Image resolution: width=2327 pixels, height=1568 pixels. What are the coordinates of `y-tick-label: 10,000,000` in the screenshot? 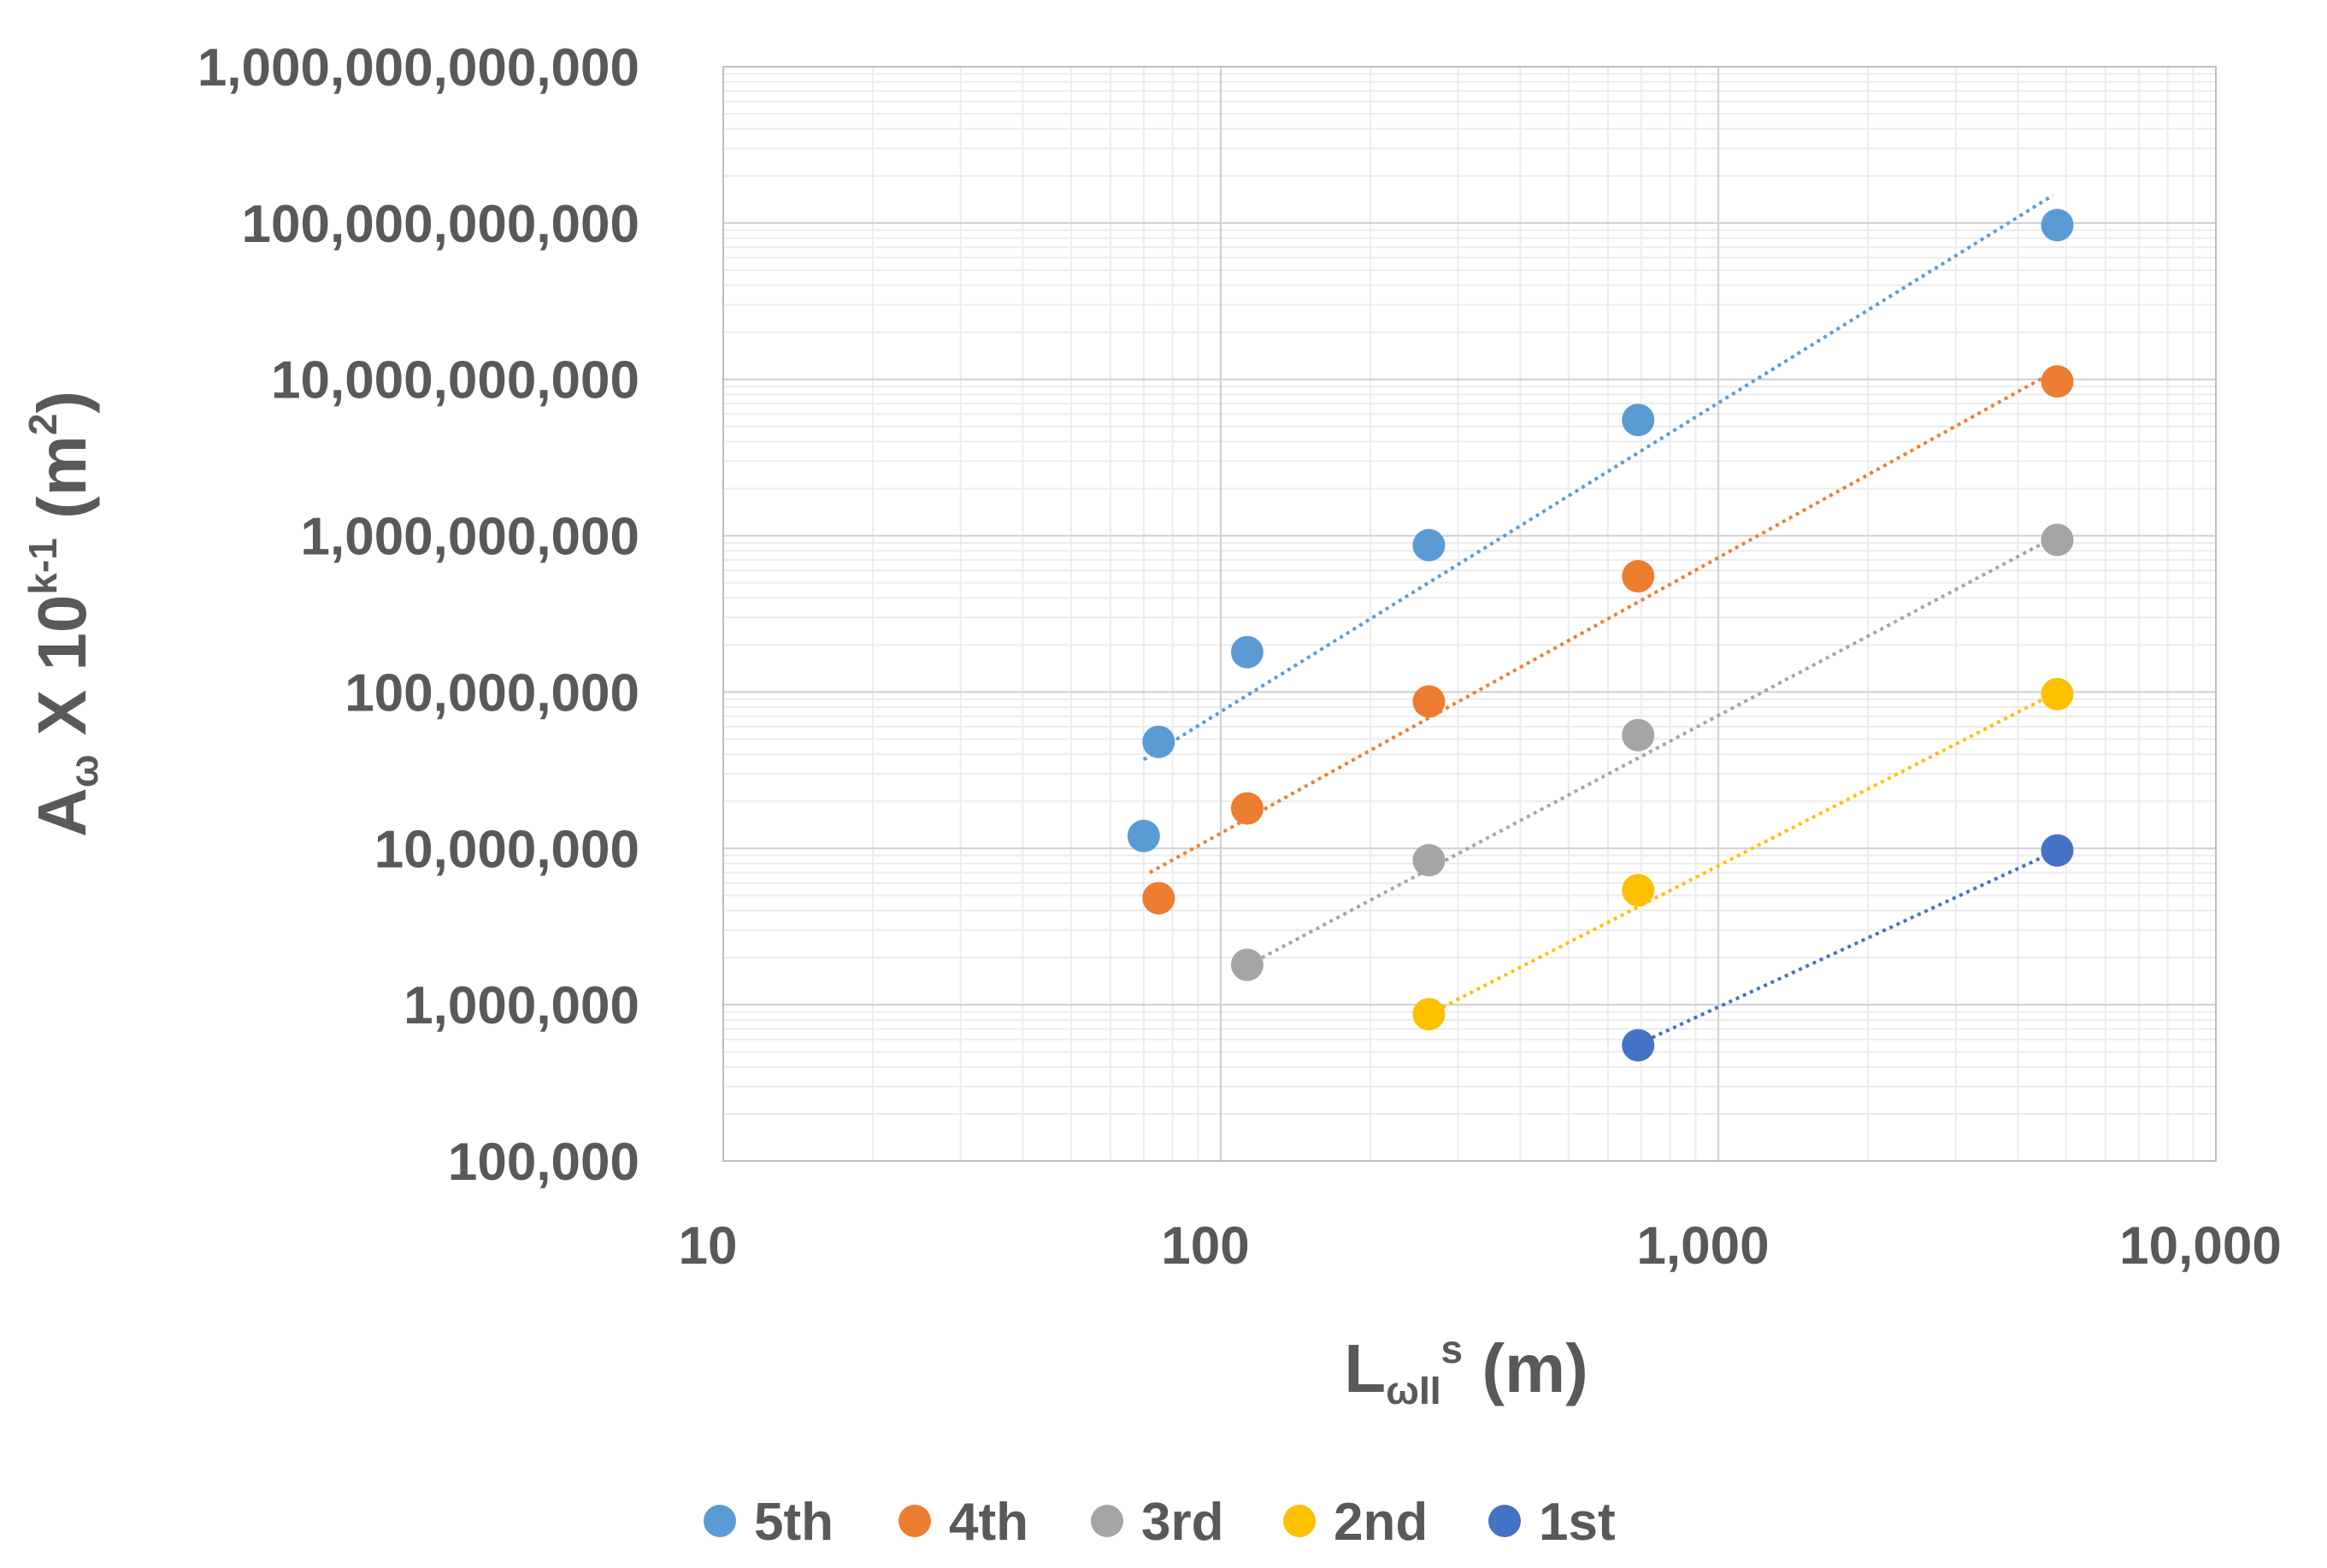 It's located at (506, 849).